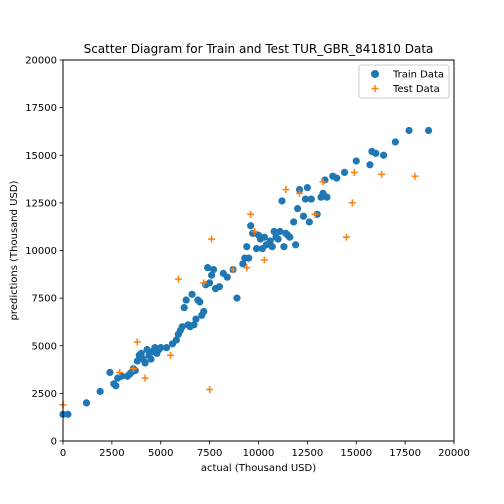  Describe the element at coordinates (41, 203) in the screenshot. I see `y-tick-label: 12500` at that location.